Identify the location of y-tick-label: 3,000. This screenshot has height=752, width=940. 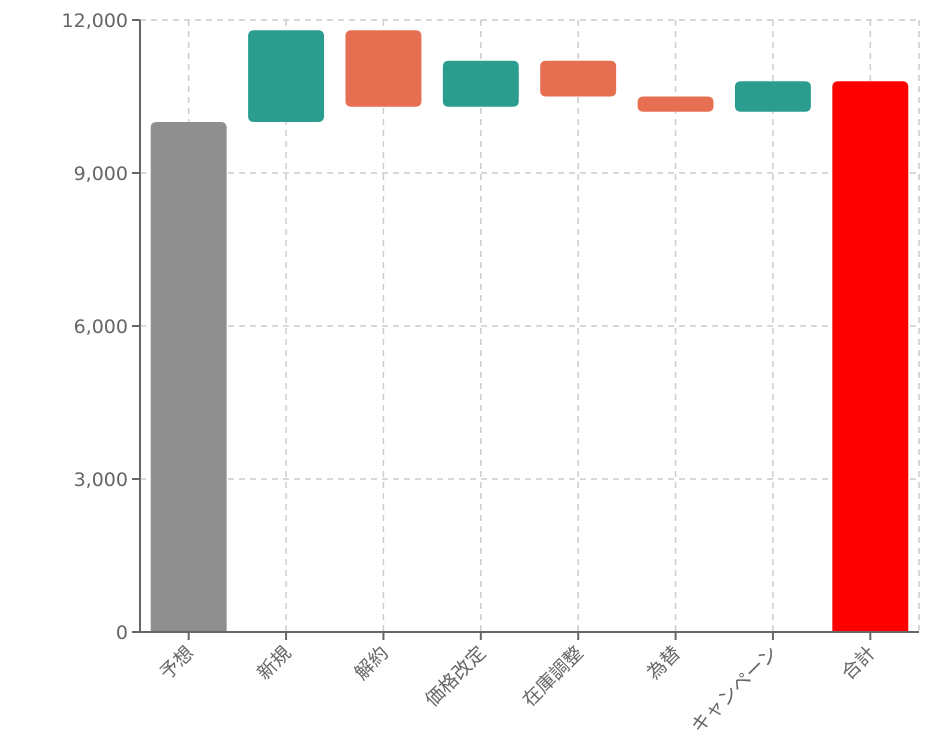
(101, 480).